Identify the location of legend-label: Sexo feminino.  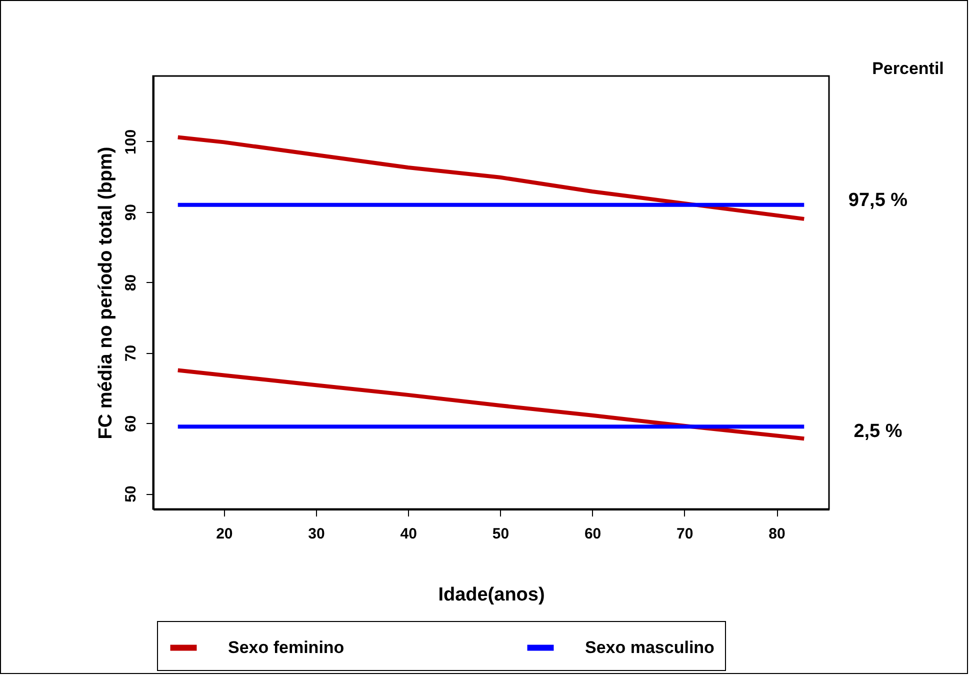
(286, 647).